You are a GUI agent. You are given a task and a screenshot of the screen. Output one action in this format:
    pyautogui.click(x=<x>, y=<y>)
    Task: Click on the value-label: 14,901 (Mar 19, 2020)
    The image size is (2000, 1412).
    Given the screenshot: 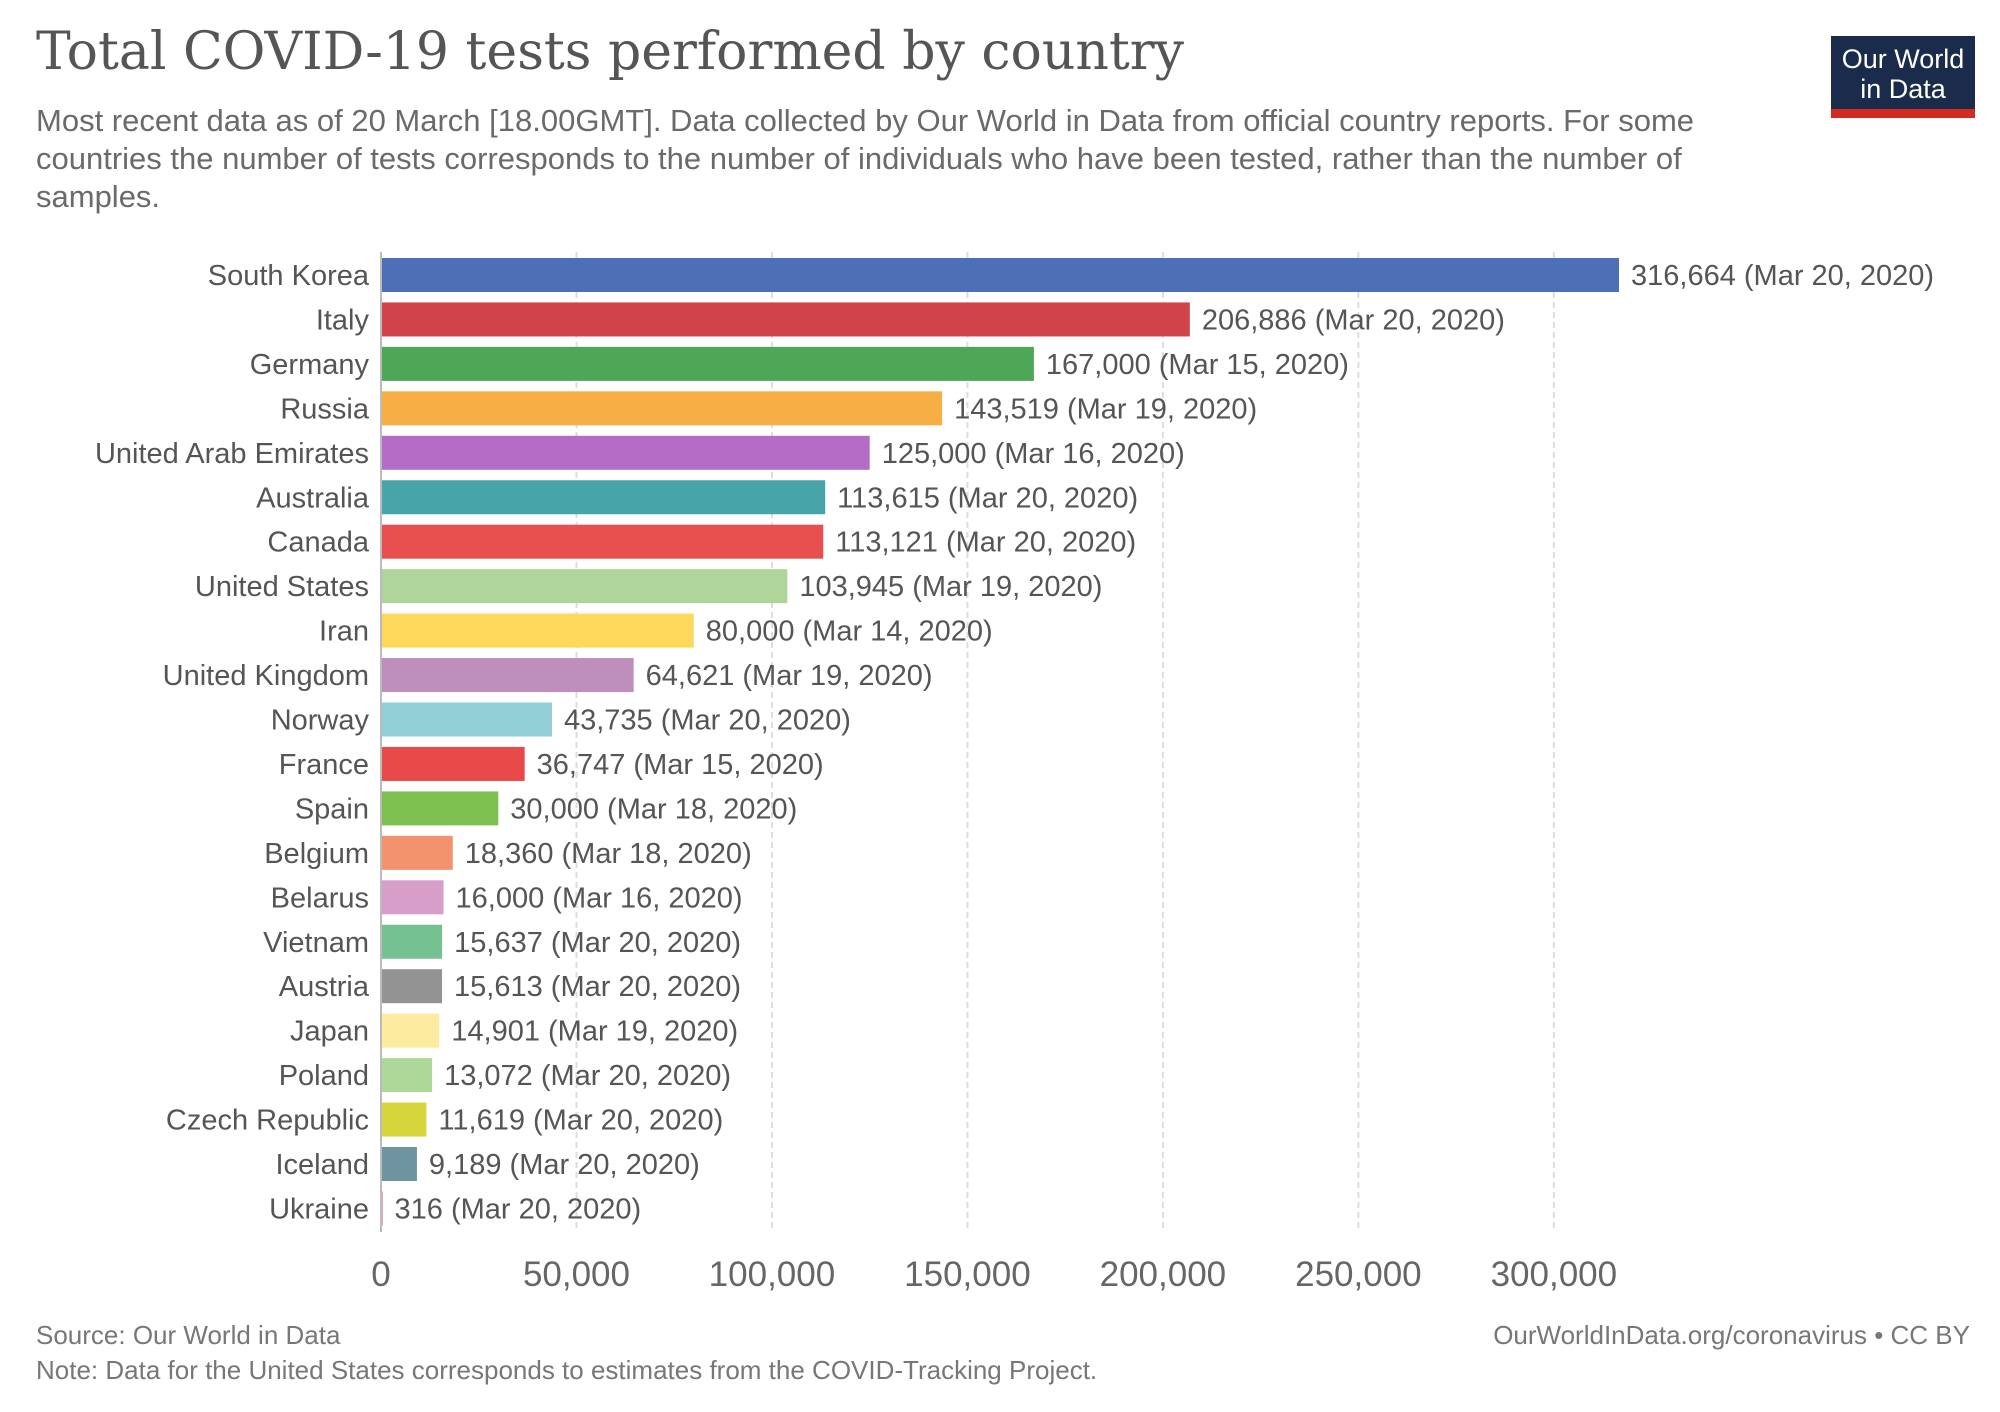 What is the action you would take?
    pyautogui.click(x=594, y=1032)
    